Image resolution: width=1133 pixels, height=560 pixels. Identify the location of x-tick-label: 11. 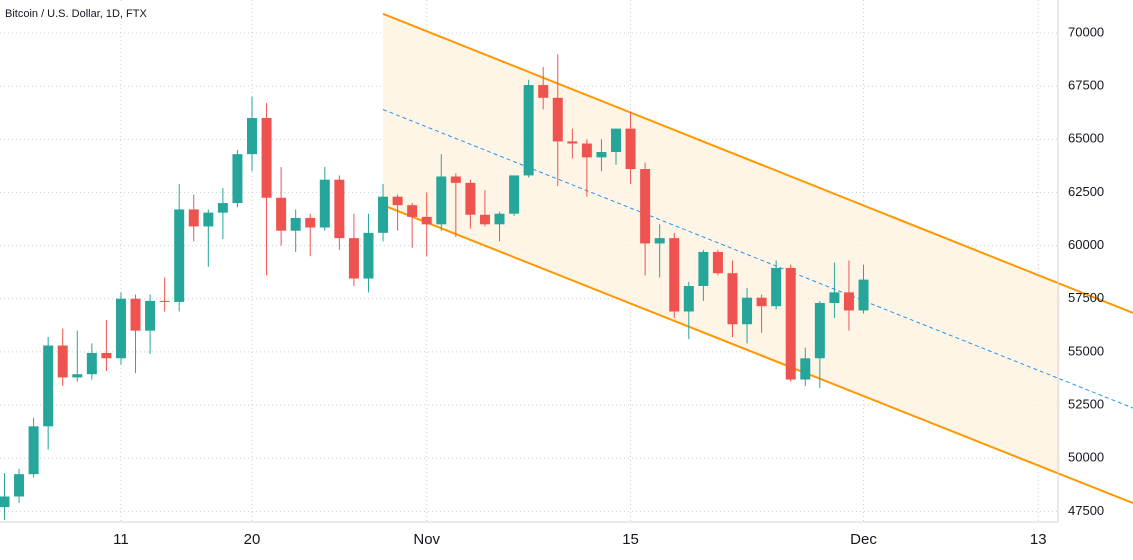
(121, 539).